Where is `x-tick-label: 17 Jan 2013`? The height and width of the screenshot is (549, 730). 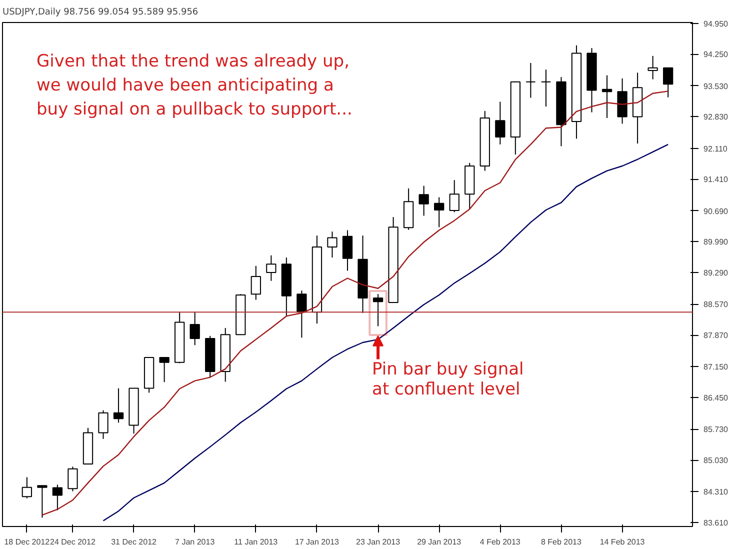 x-tick-label: 17 Jan 2013 is located at coordinates (317, 542).